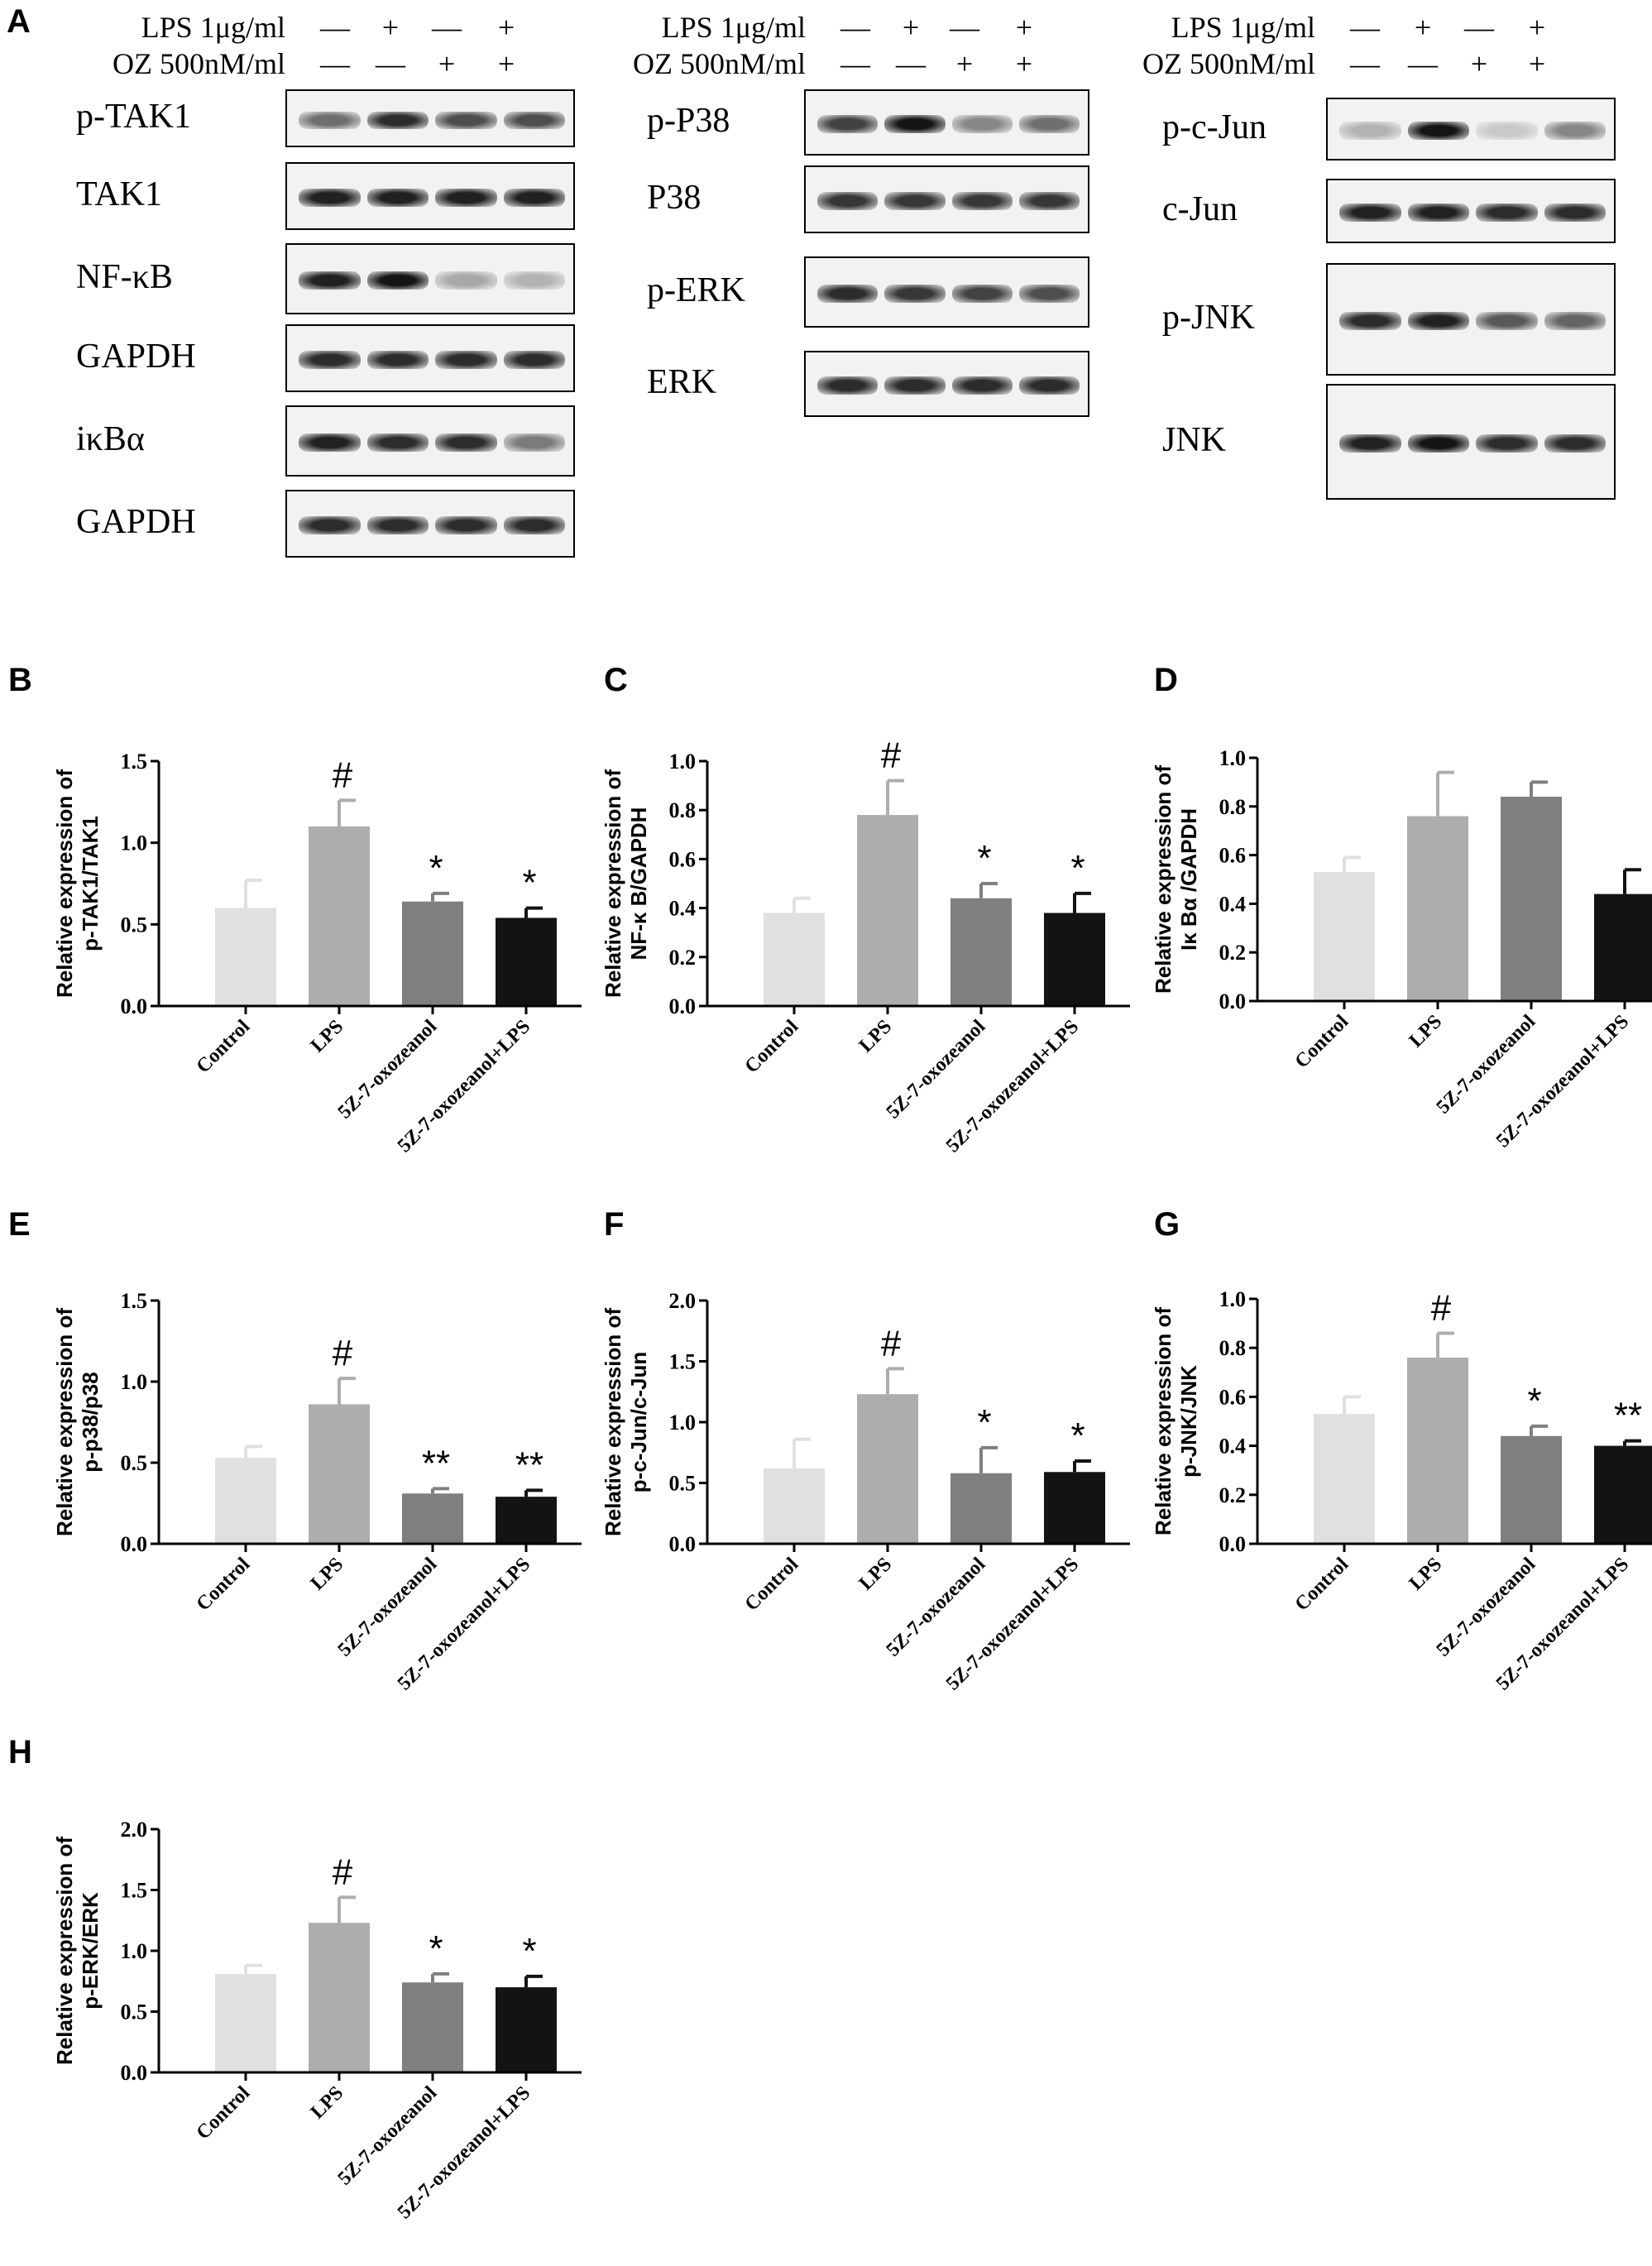 Image resolution: width=1652 pixels, height=2266 pixels. What do you see at coordinates (90, 1951) in the screenshot?
I see `y-axis-label: p-ERK/ERK` at bounding box center [90, 1951].